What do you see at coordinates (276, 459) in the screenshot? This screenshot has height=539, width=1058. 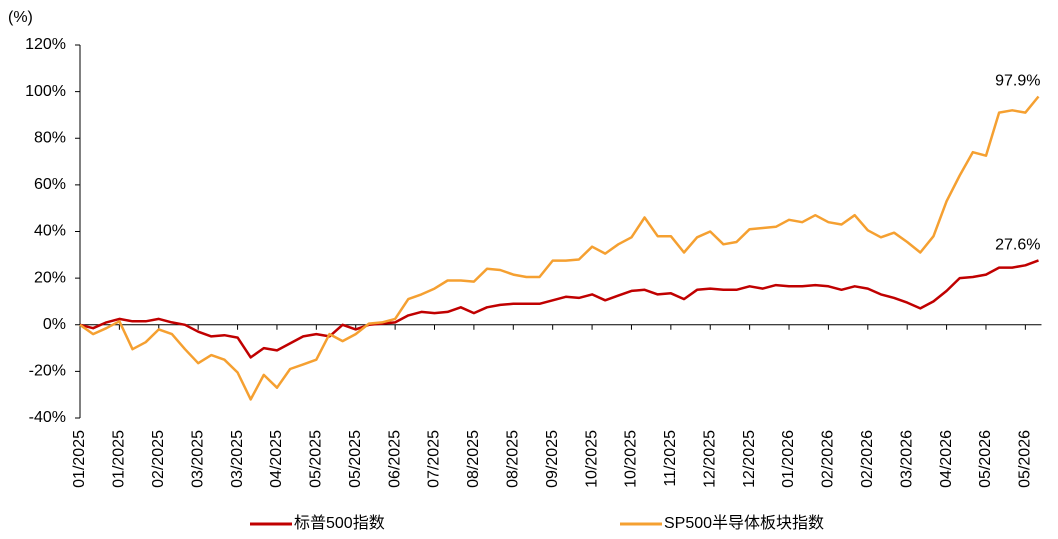 I see `x-tick-label: 04/2025` at bounding box center [276, 459].